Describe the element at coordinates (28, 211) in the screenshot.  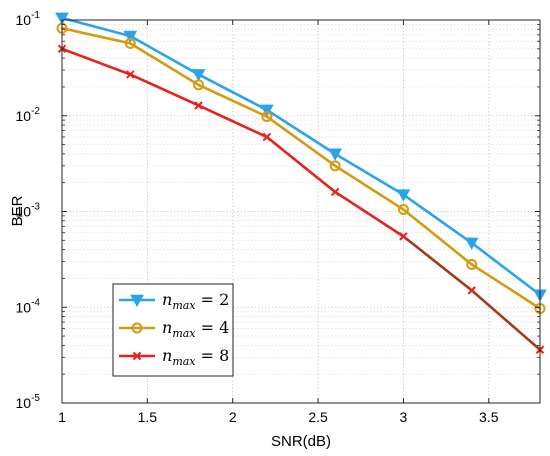
I see `y-tick-label: 10⁻³` at that location.